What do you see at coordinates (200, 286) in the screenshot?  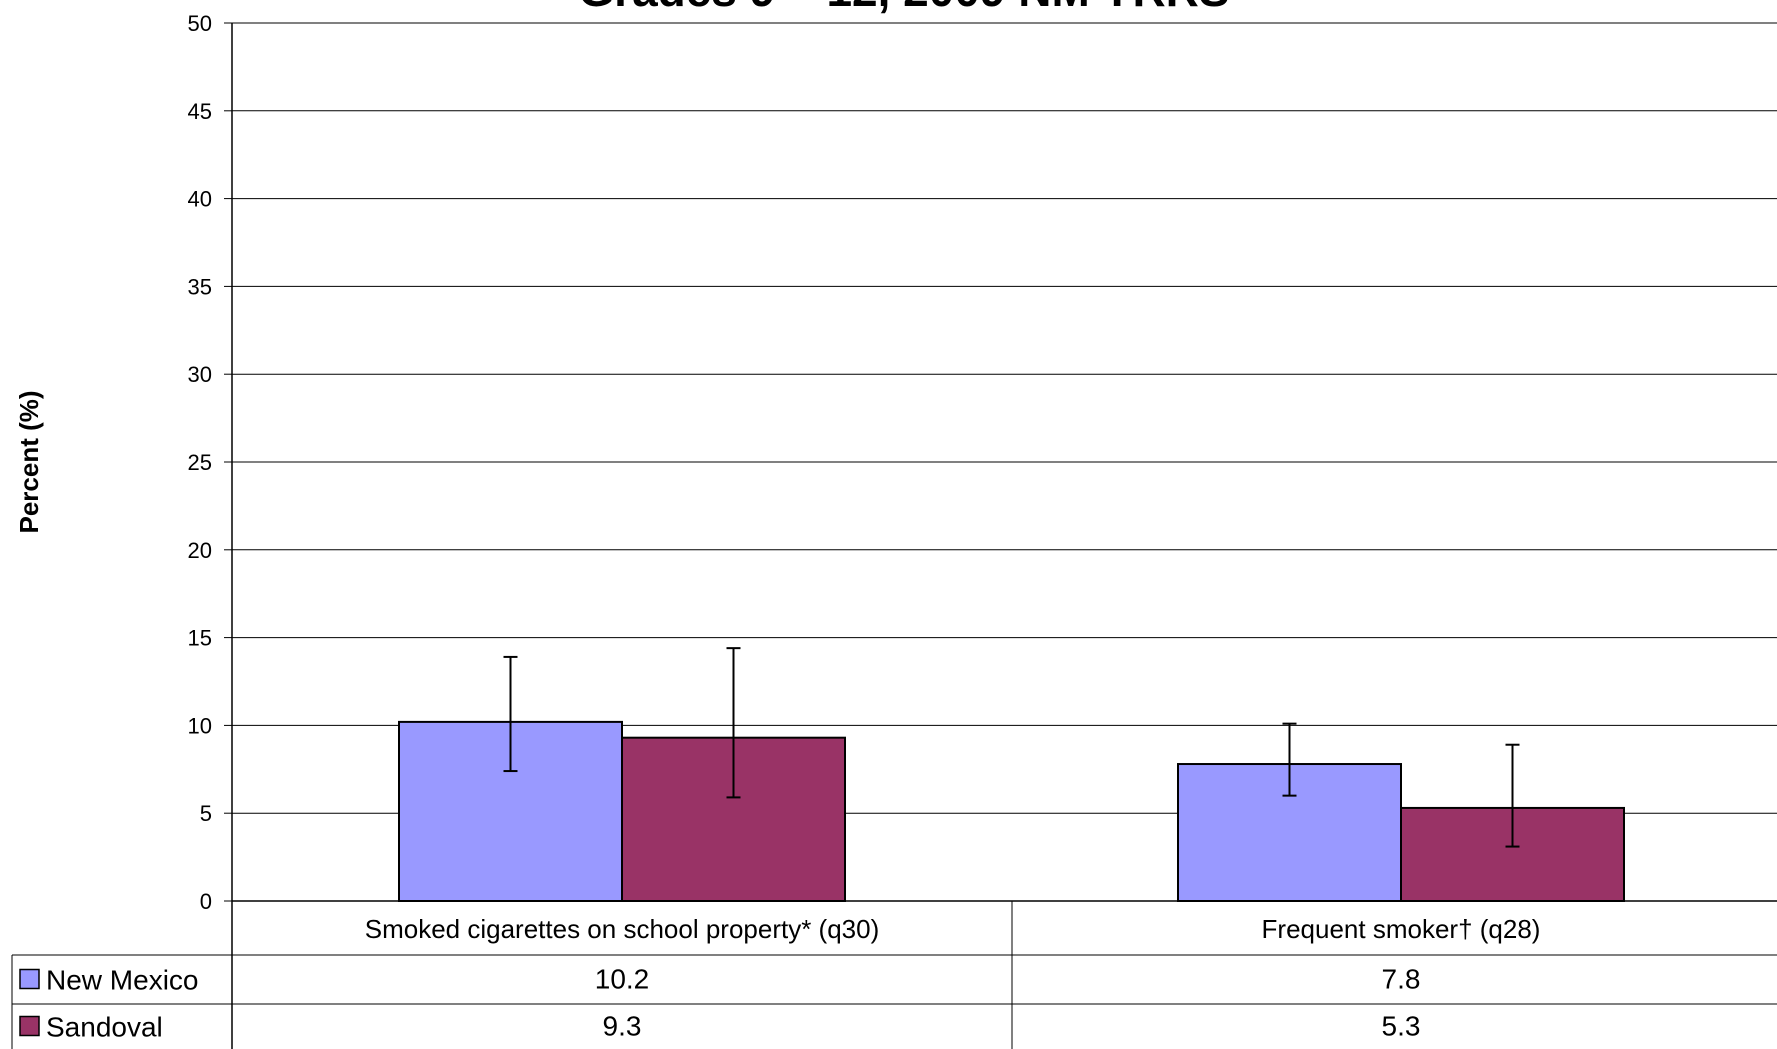 I see `y-tick-label: 35` at bounding box center [200, 286].